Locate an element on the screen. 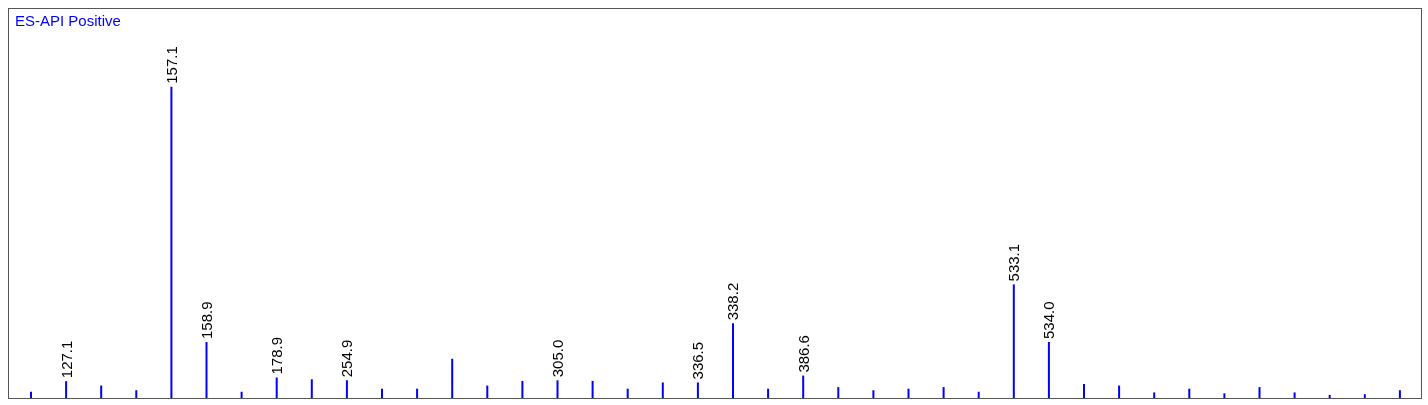  chart-title: ES-API Positive is located at coordinates (68, 20).